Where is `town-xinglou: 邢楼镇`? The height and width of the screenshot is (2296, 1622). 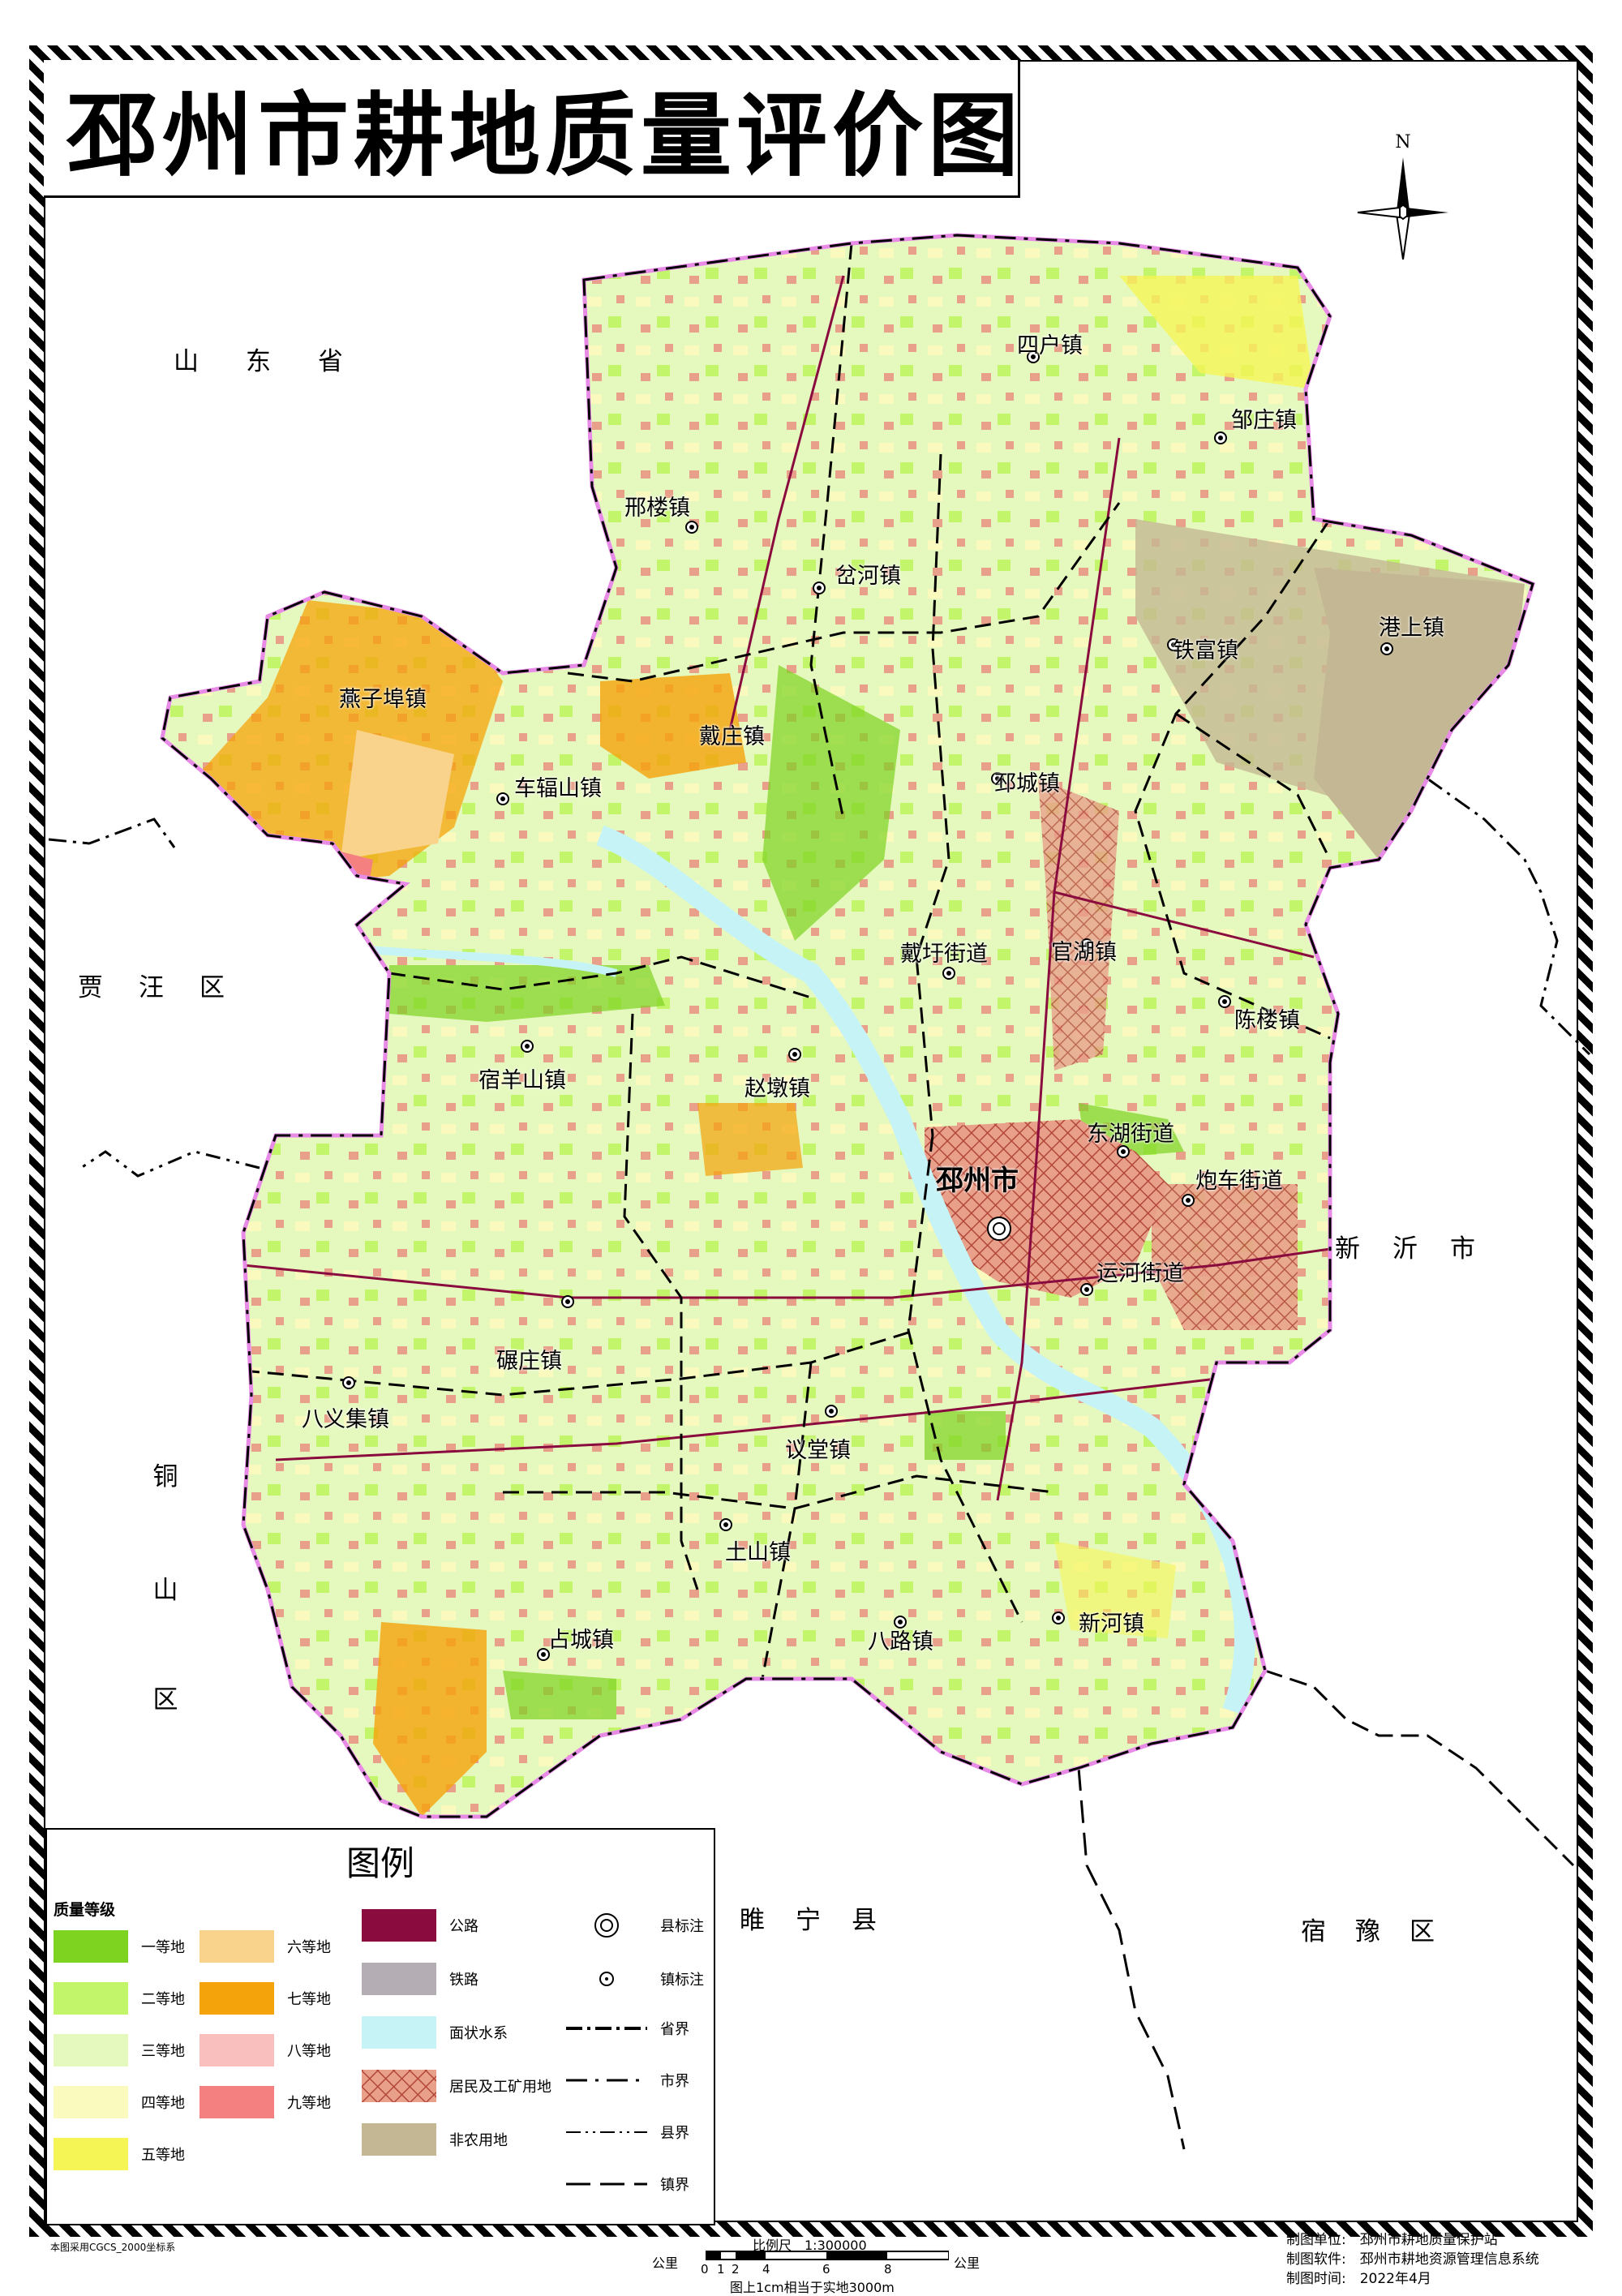 town-xinglou: 邢楼镇 is located at coordinates (657, 508).